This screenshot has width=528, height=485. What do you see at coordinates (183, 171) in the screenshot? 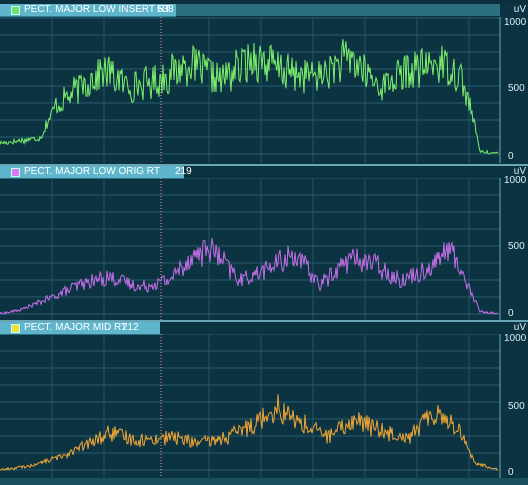
I see `channel-value: 219` at bounding box center [183, 171].